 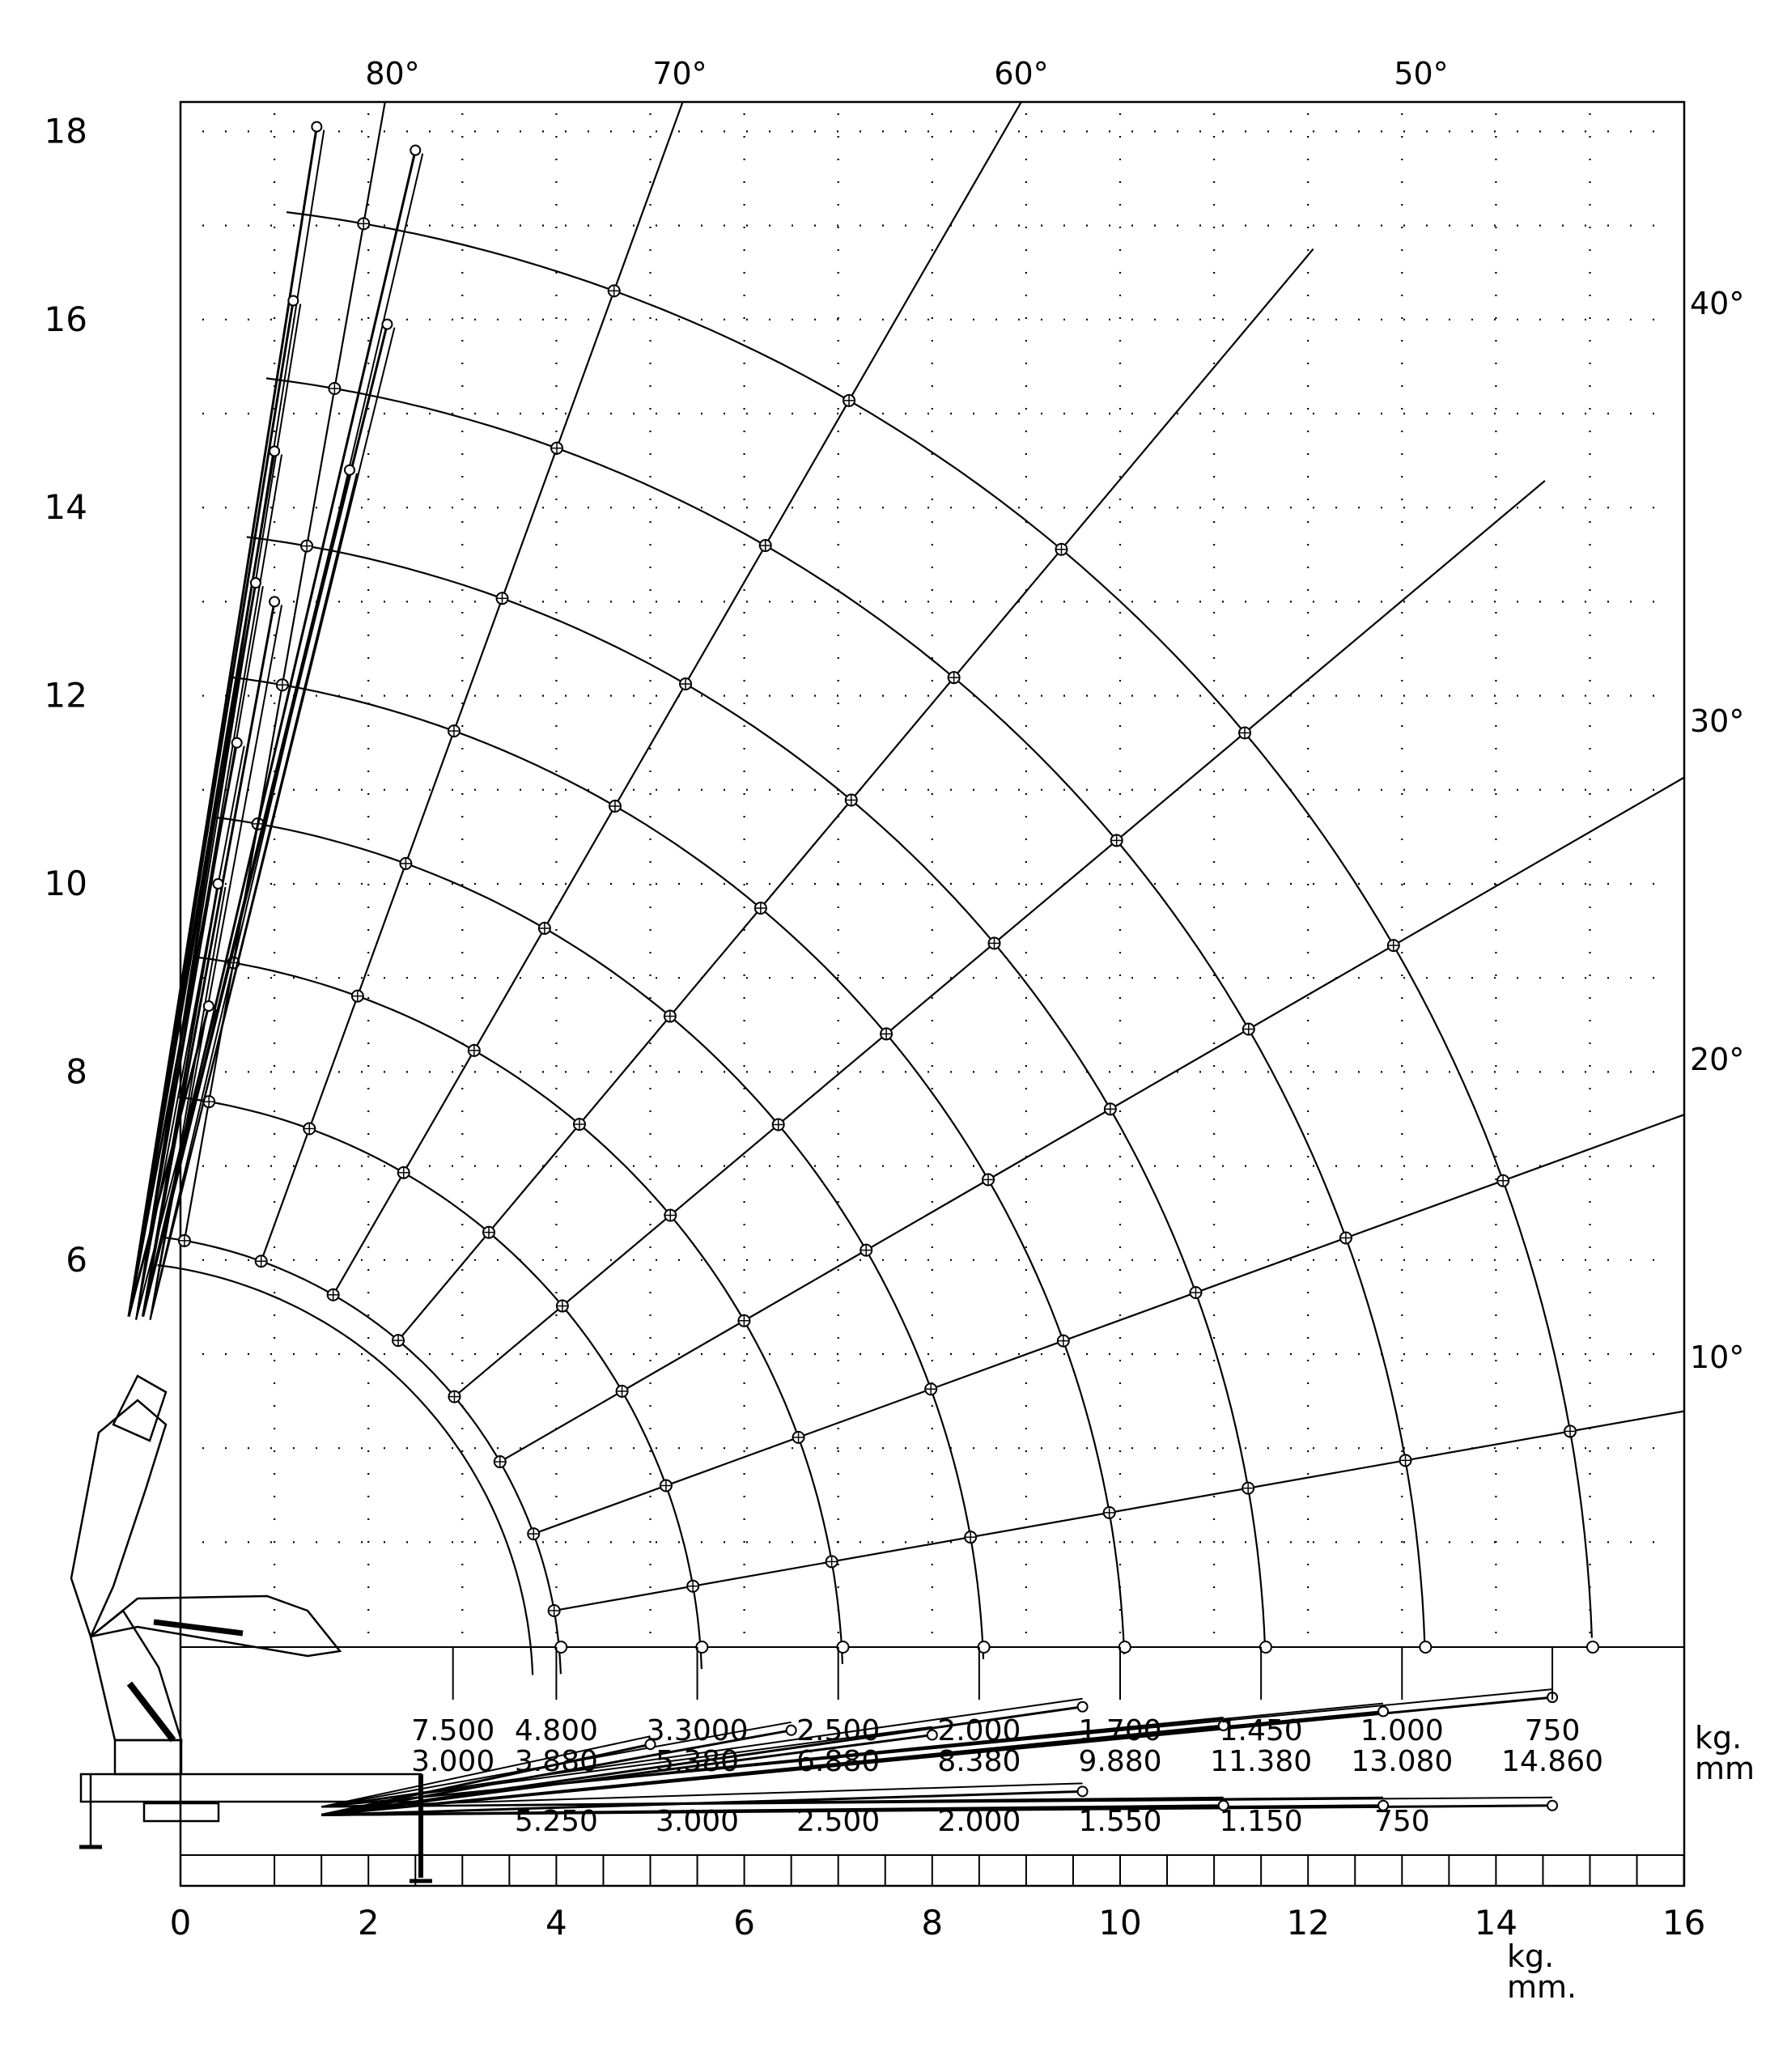 I want to click on table-reach-1: 3.880, so click(x=556, y=1761).